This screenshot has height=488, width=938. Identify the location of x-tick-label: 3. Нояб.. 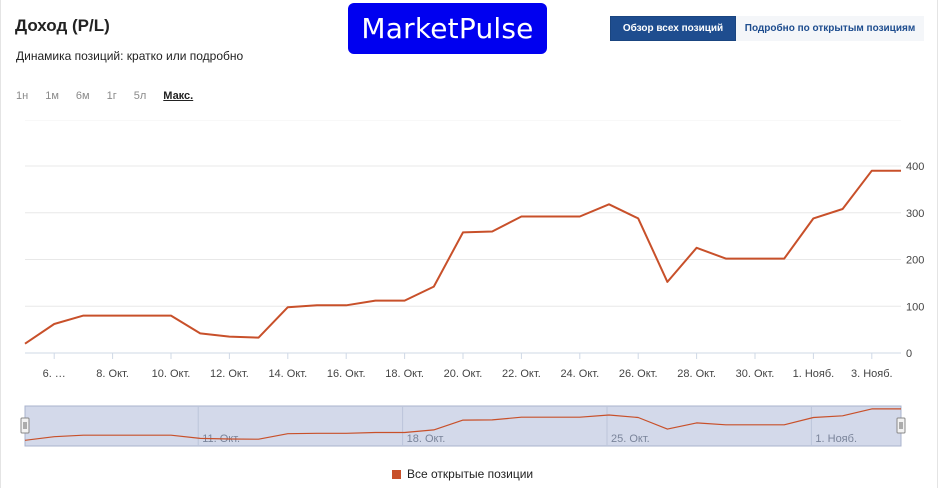
(872, 374).